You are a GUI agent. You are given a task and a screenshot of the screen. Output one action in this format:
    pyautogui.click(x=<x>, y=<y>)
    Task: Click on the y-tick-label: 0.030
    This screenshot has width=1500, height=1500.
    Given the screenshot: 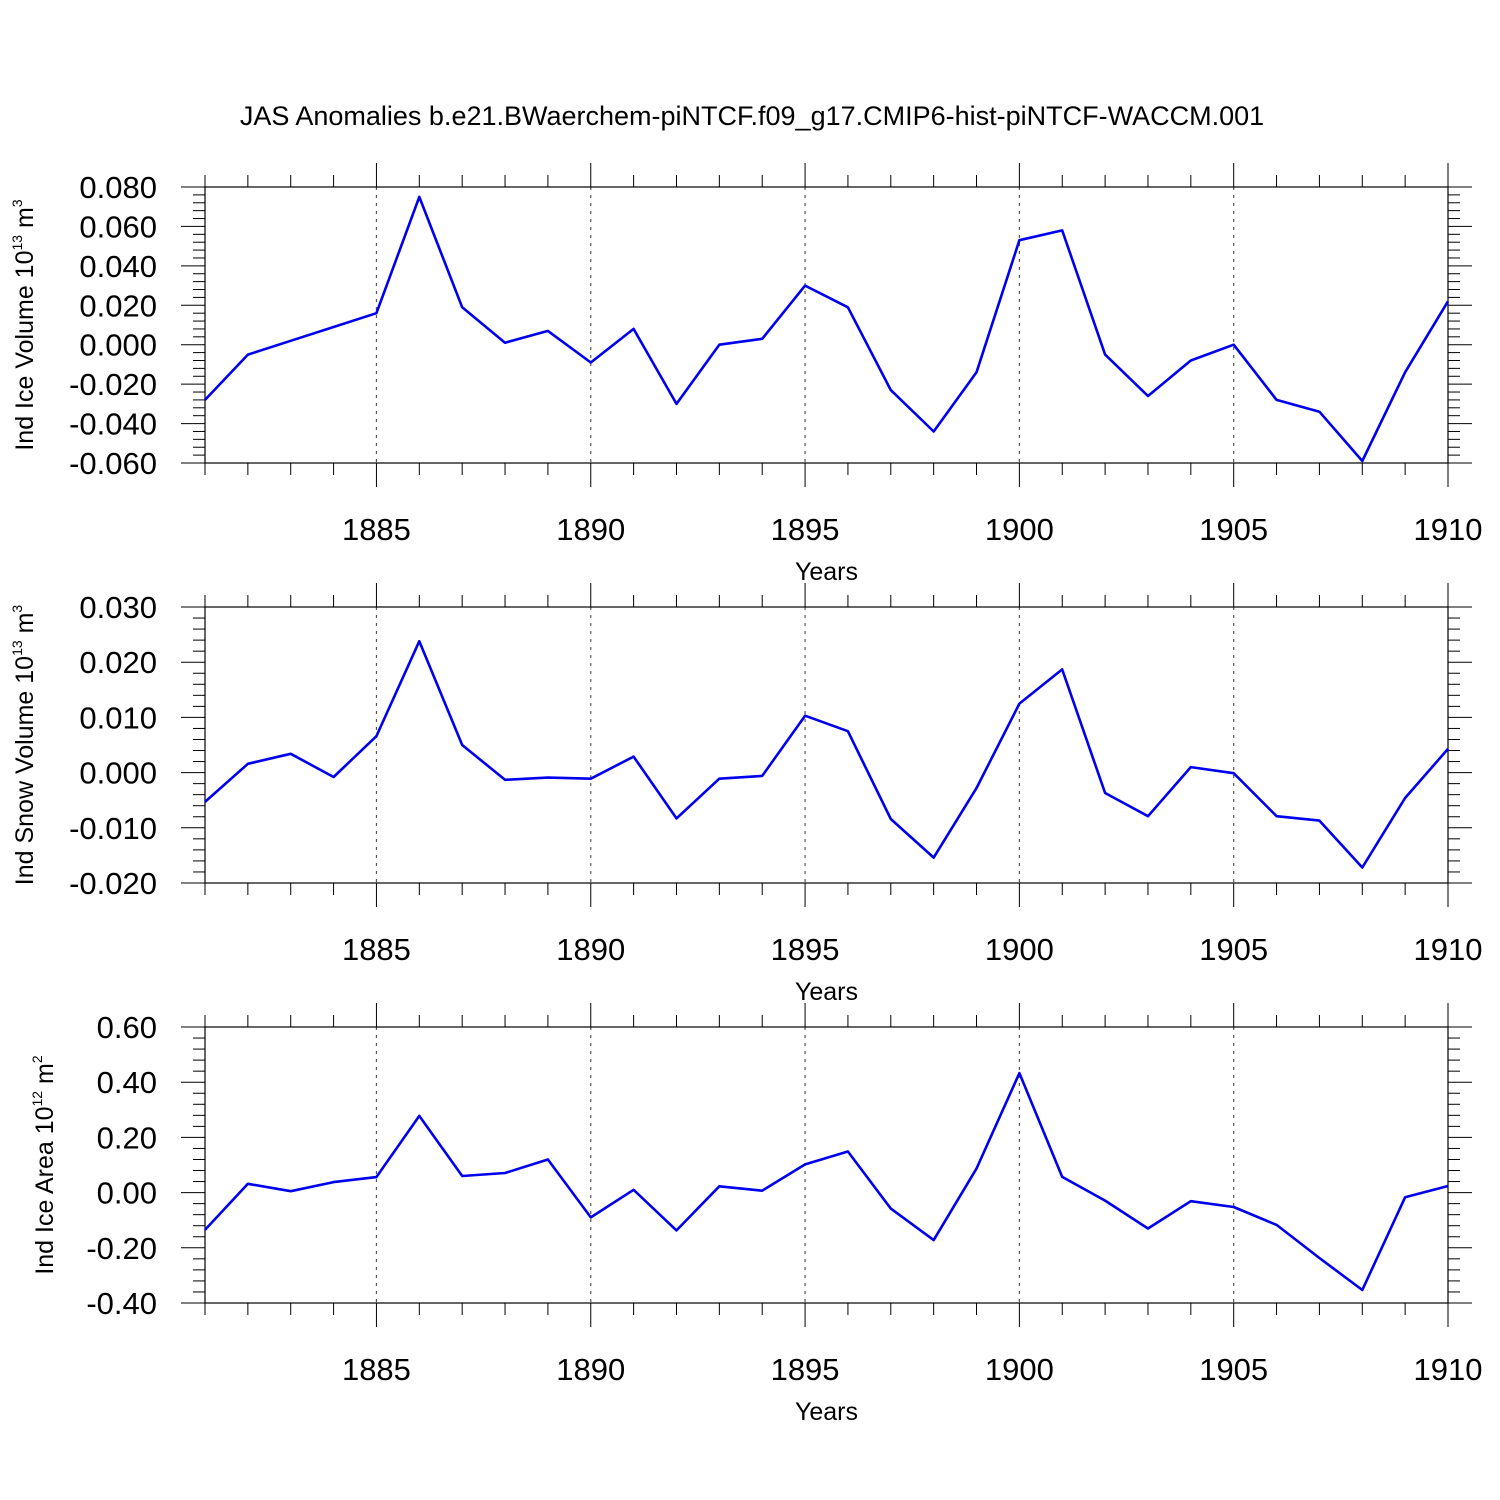 What is the action you would take?
    pyautogui.click(x=118, y=607)
    